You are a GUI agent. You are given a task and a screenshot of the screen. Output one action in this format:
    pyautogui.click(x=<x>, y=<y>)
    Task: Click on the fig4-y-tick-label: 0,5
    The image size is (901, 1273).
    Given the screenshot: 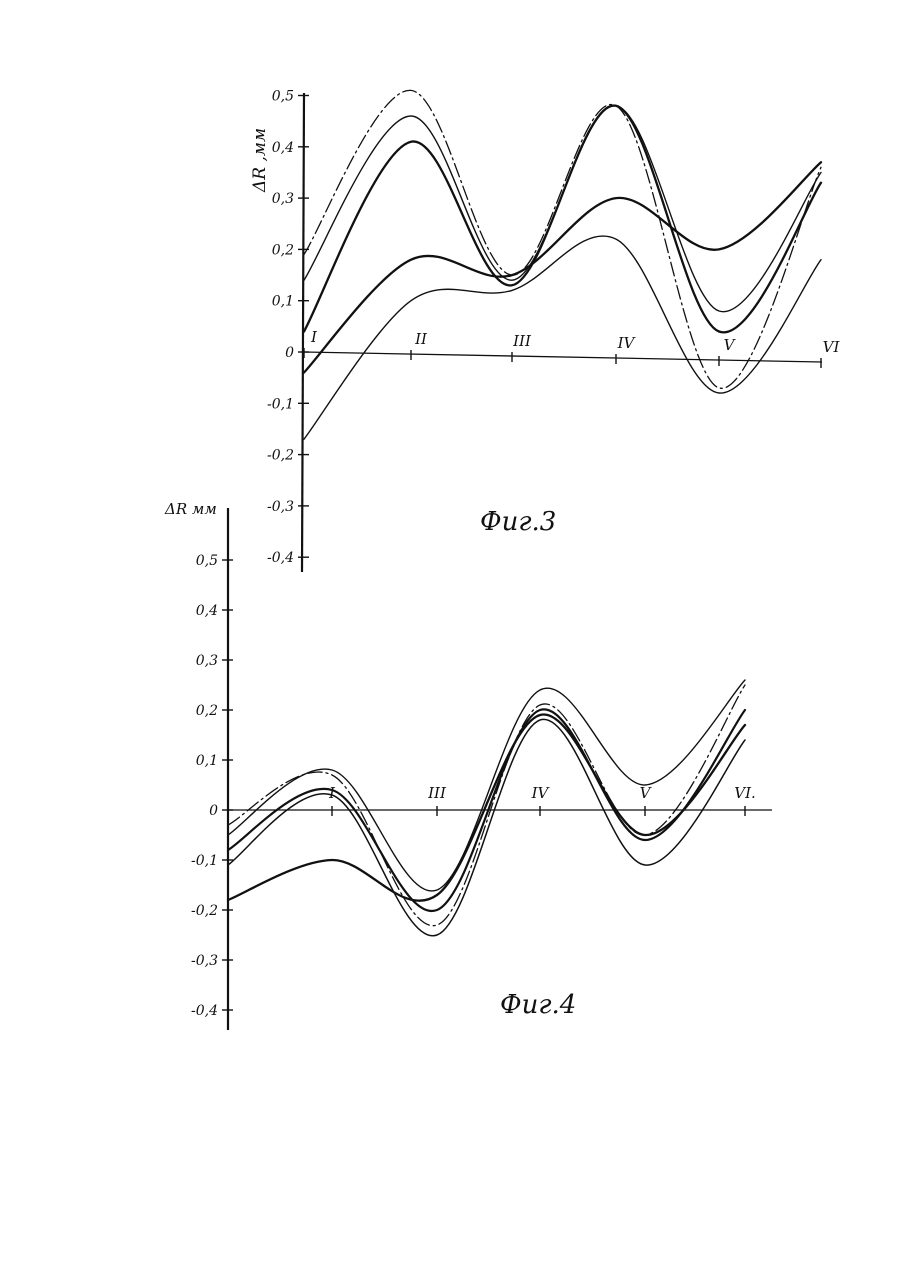 What is the action you would take?
    pyautogui.click(x=207, y=561)
    